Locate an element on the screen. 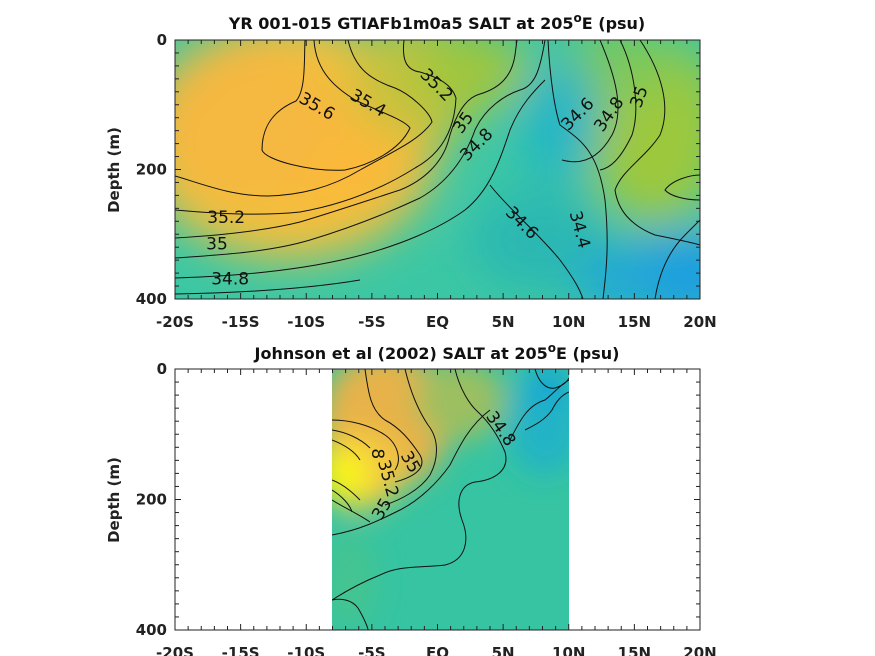  top-x-tick-label: -20S is located at coordinates (175, 322).